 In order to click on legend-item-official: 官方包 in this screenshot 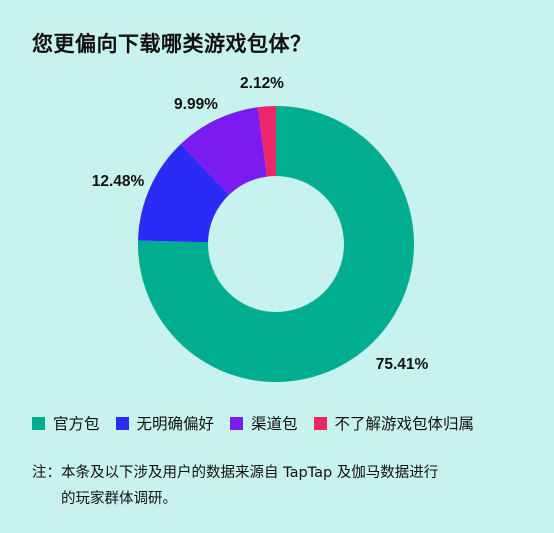, I will do `click(66, 423)`.